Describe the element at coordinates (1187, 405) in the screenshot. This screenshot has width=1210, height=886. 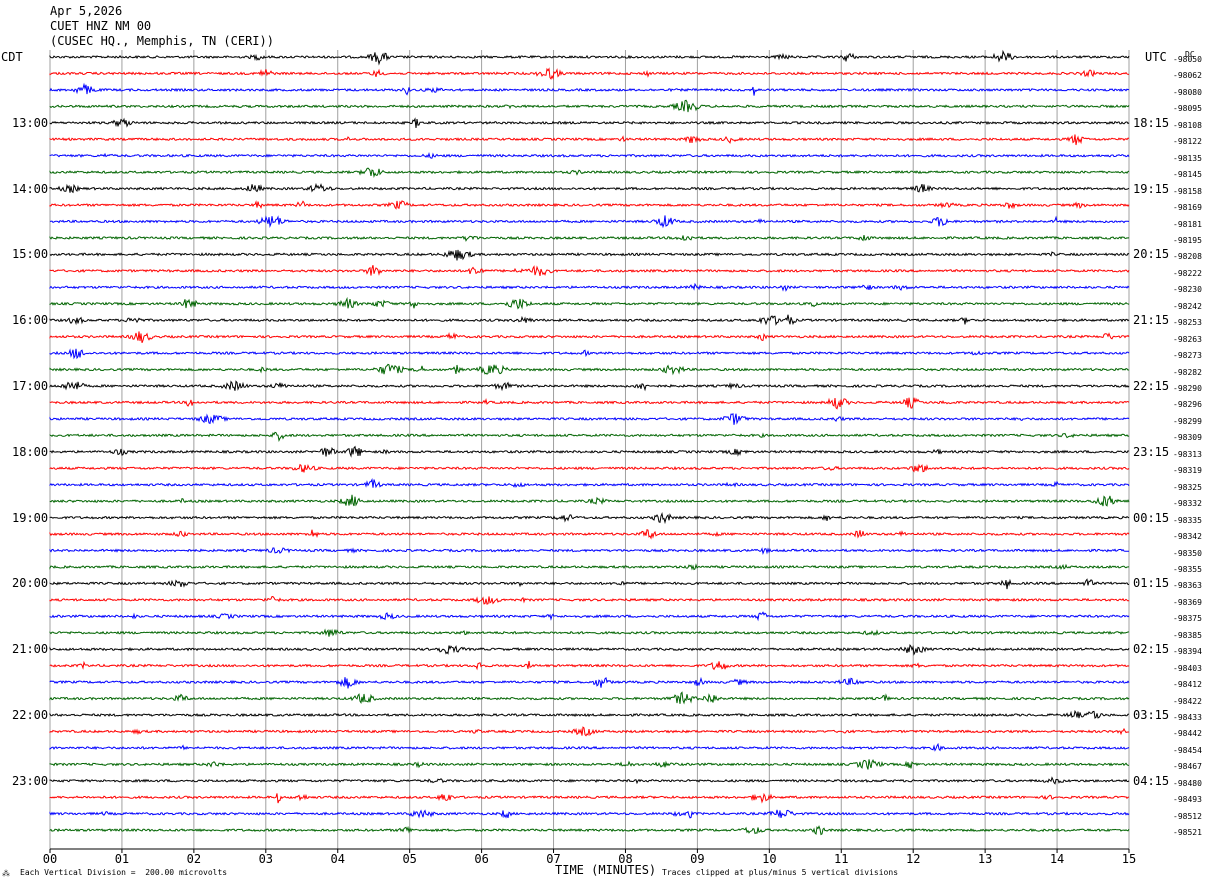
I see `dc-offset-label: -98296` at that location.